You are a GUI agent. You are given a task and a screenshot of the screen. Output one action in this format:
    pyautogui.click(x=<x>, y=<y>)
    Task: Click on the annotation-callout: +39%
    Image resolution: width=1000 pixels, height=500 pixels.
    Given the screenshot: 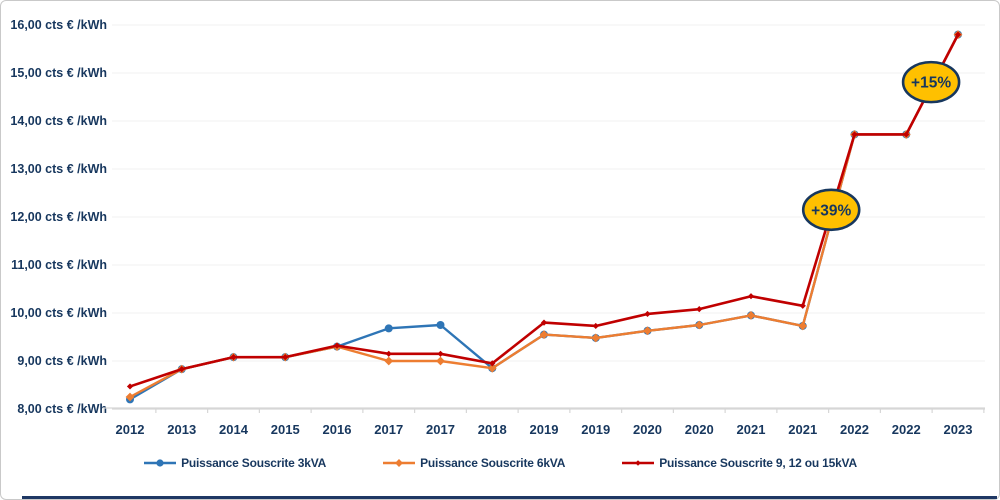 What is the action you would take?
    pyautogui.click(x=831, y=210)
    